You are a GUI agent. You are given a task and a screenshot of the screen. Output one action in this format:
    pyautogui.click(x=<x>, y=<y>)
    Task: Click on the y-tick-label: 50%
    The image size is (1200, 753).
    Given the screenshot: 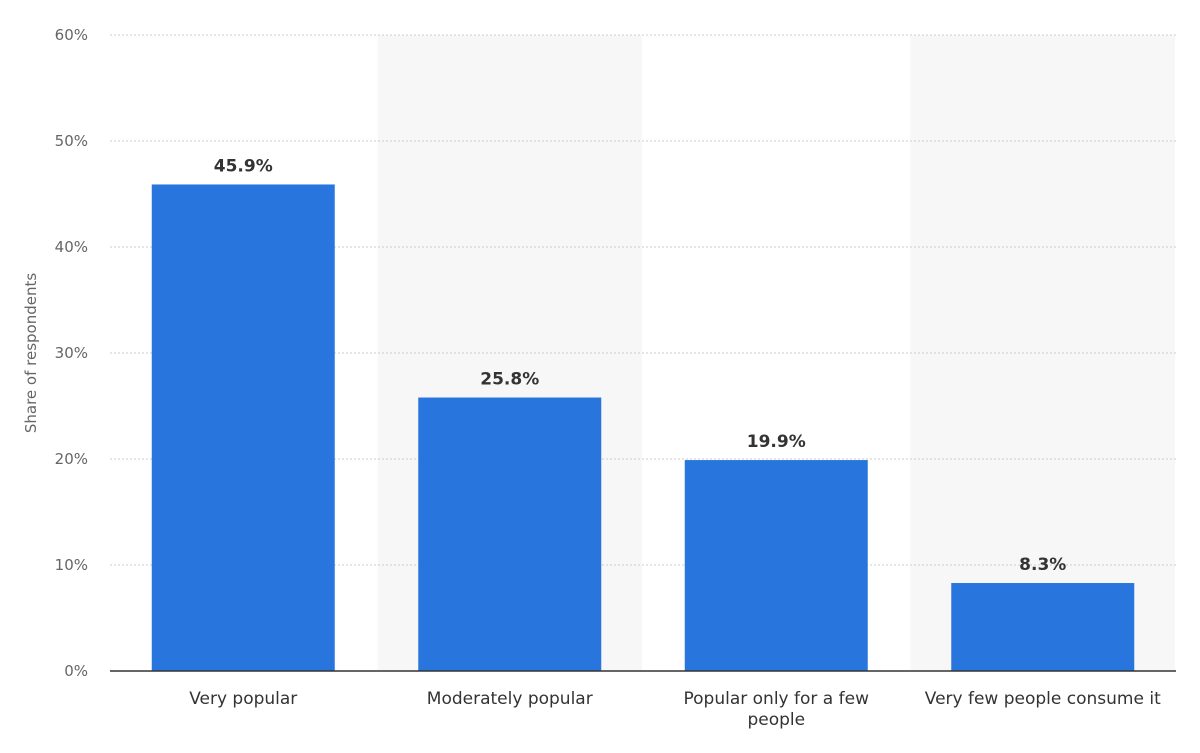 What is the action you would take?
    pyautogui.click(x=71, y=141)
    